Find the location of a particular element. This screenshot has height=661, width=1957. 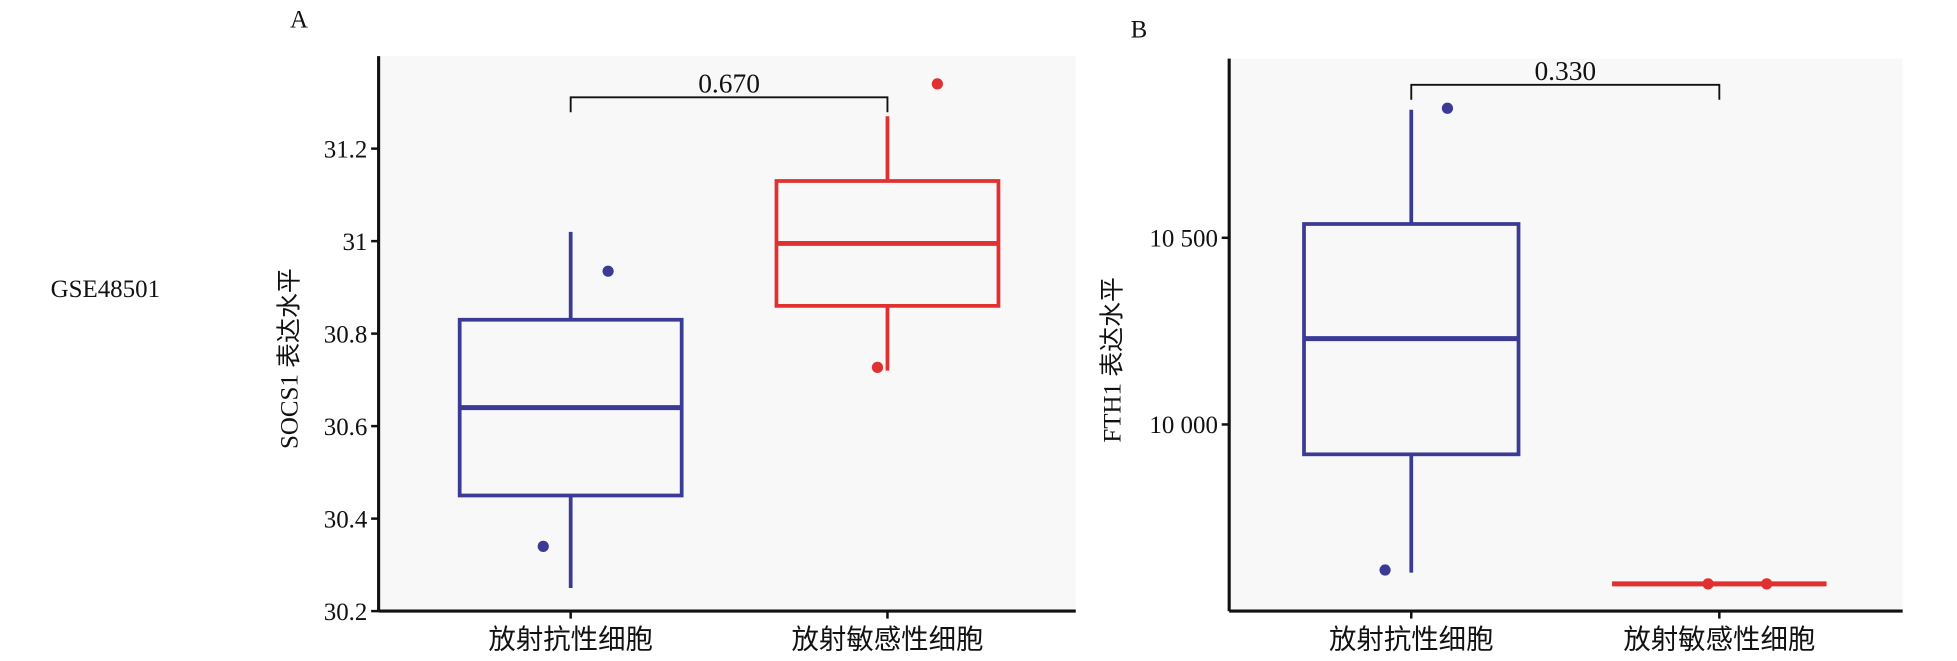

y-tick-label: 10 500 is located at coordinates (1183, 239).